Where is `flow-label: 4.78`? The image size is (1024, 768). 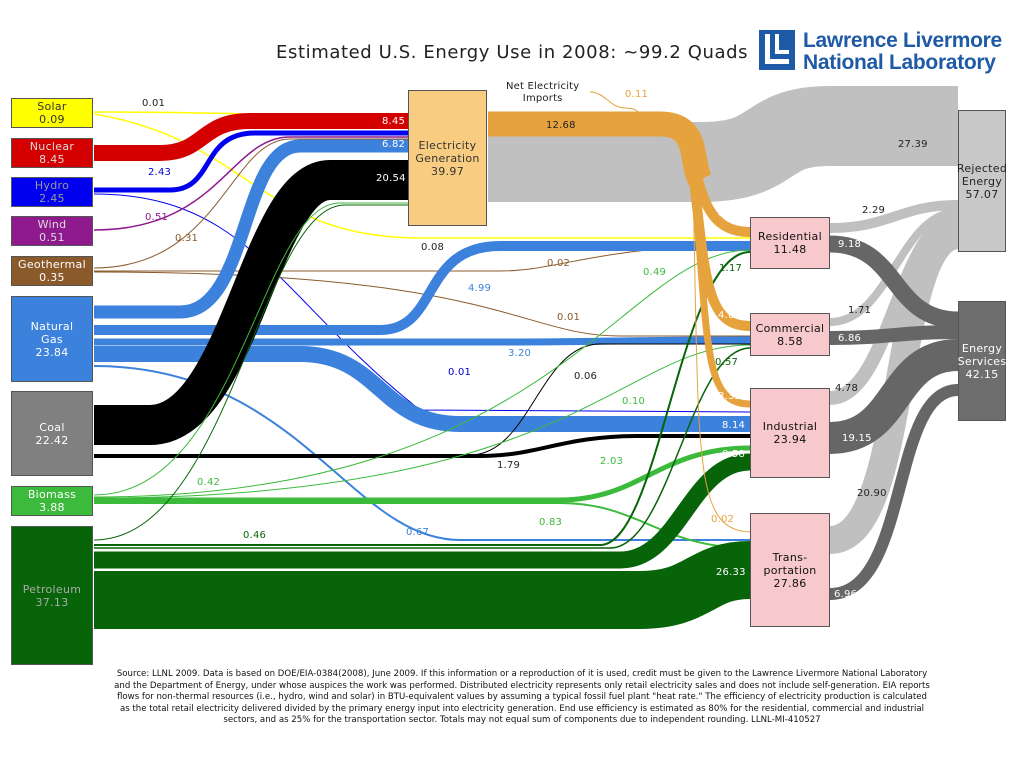
flow-label: 4.78 is located at coordinates (847, 388).